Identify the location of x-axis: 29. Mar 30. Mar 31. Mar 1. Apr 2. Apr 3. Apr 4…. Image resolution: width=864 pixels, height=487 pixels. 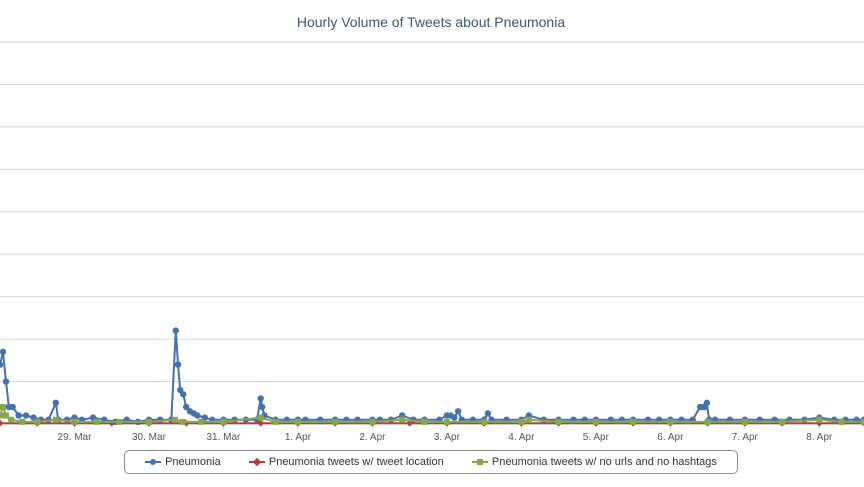
(432, 433).